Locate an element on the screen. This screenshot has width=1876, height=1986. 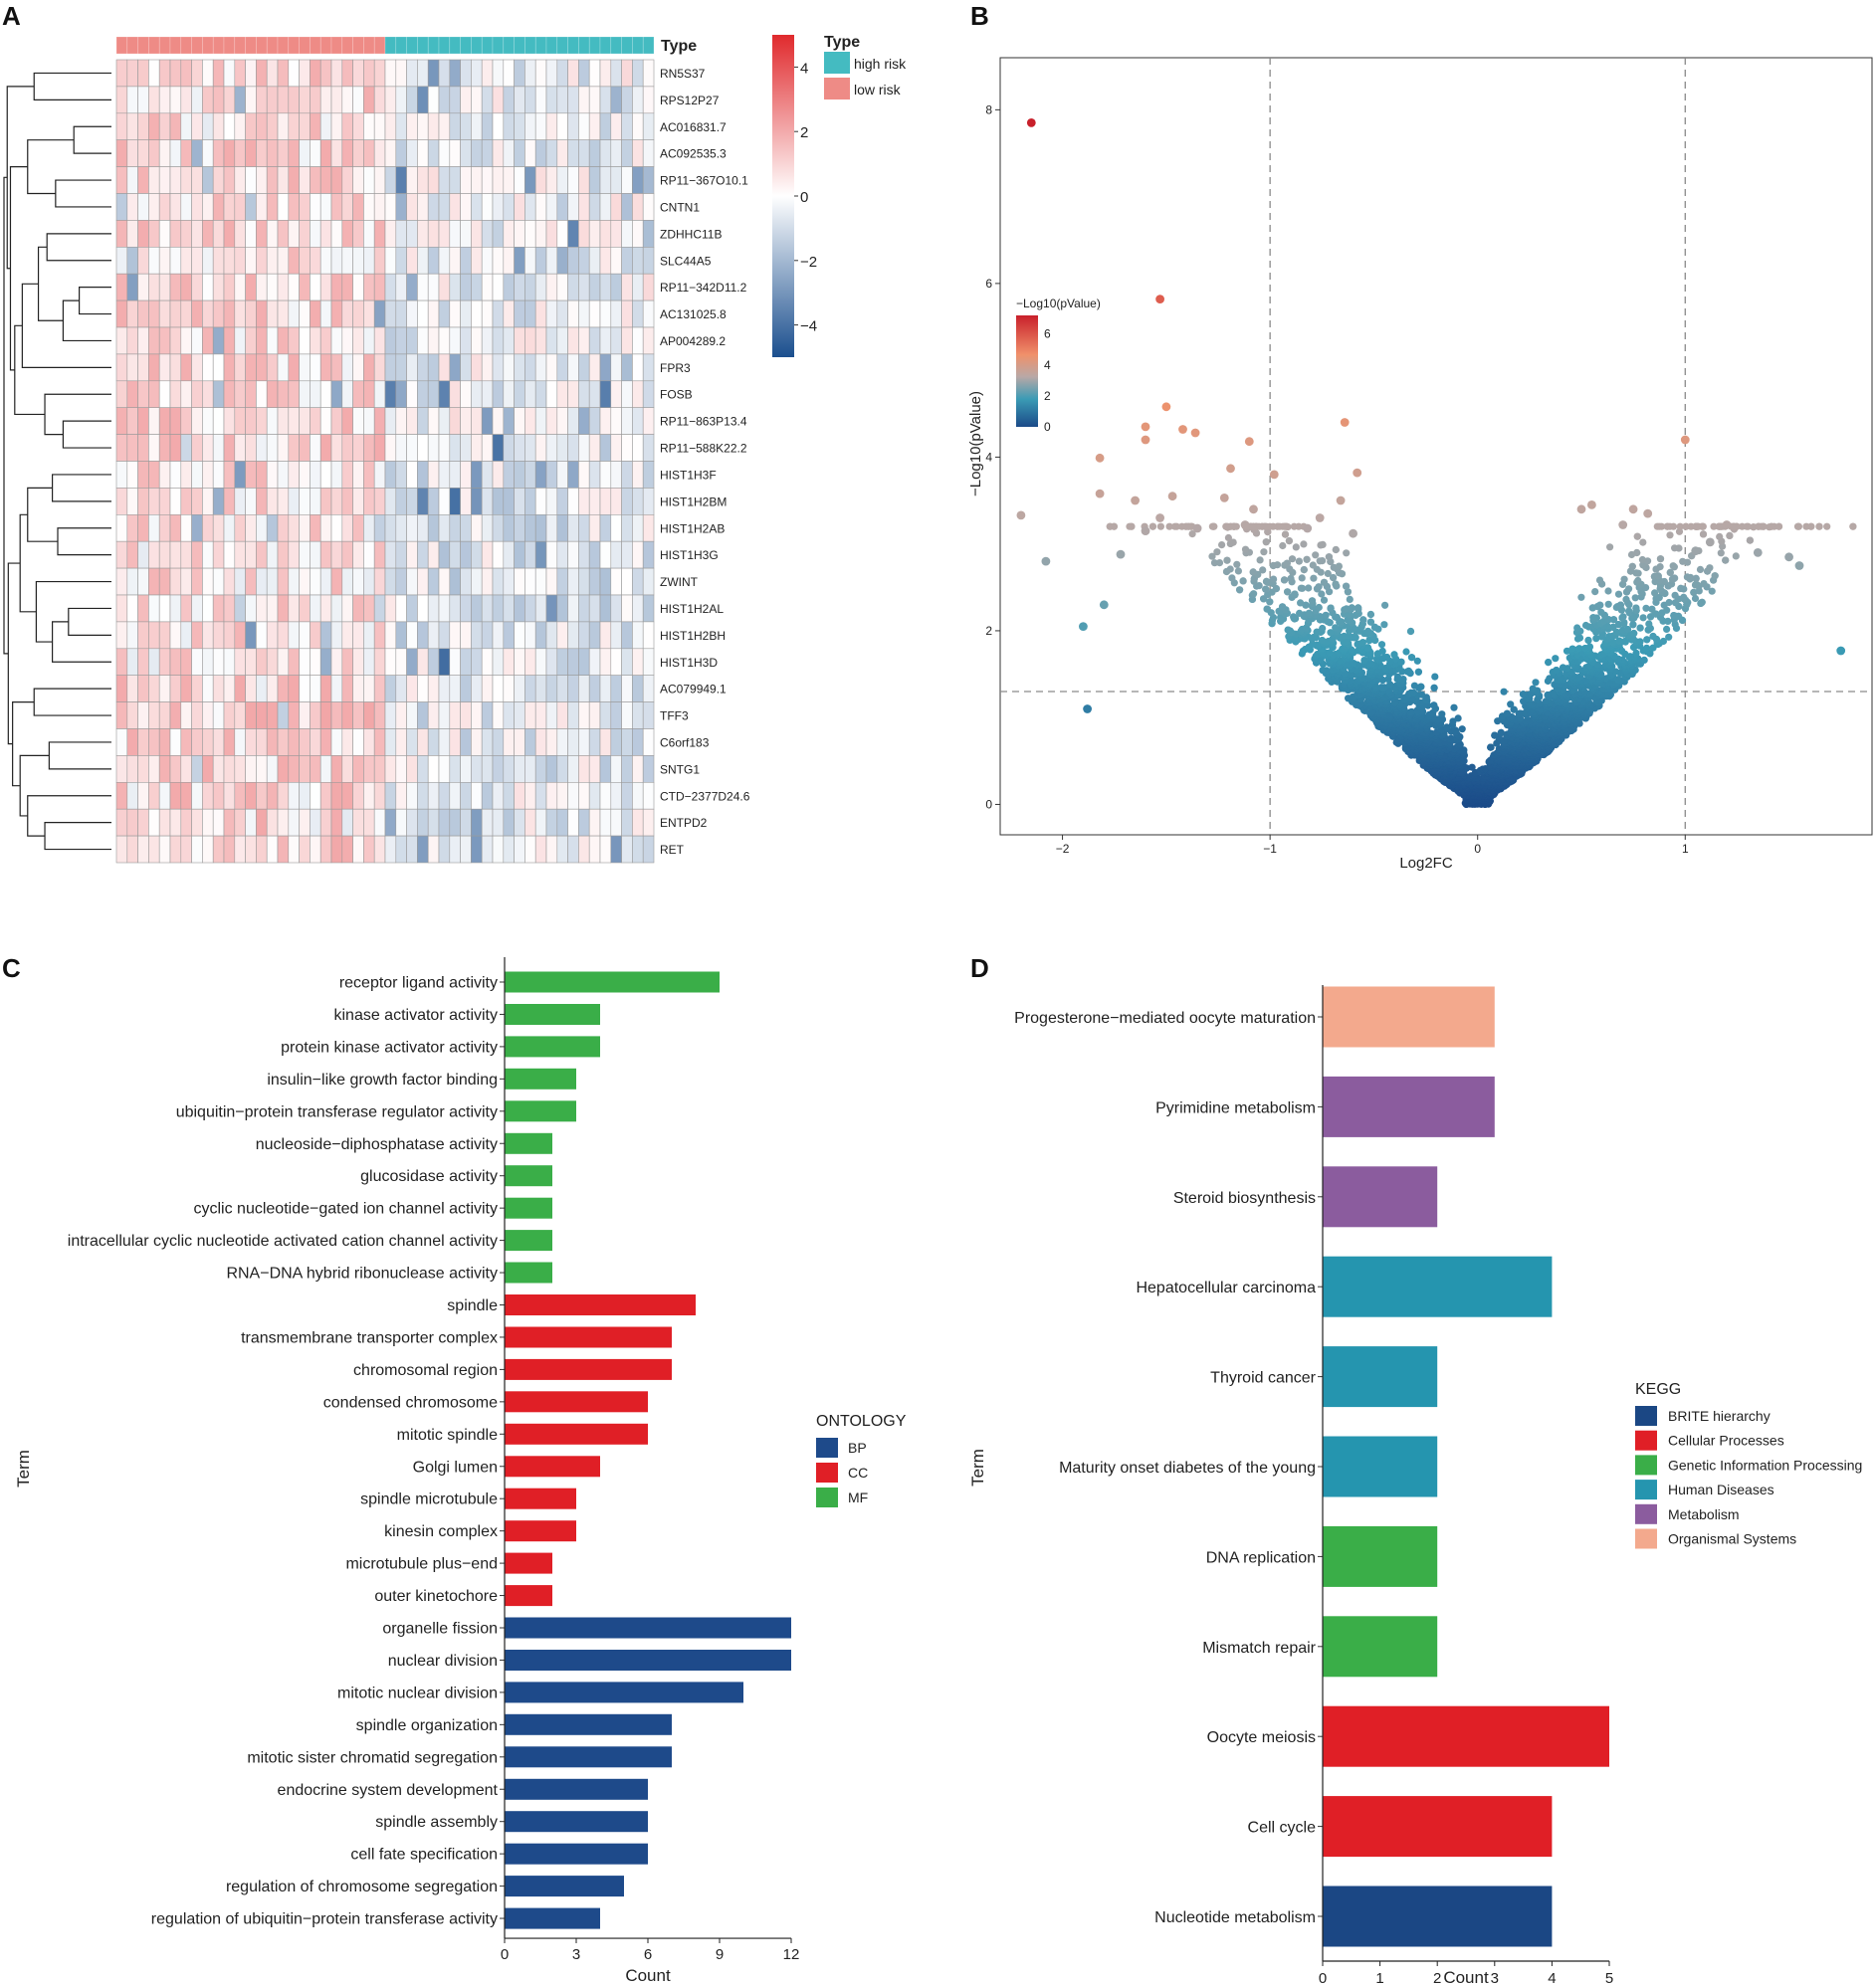
heatmap-row-label: RET is located at coordinates (672, 850).